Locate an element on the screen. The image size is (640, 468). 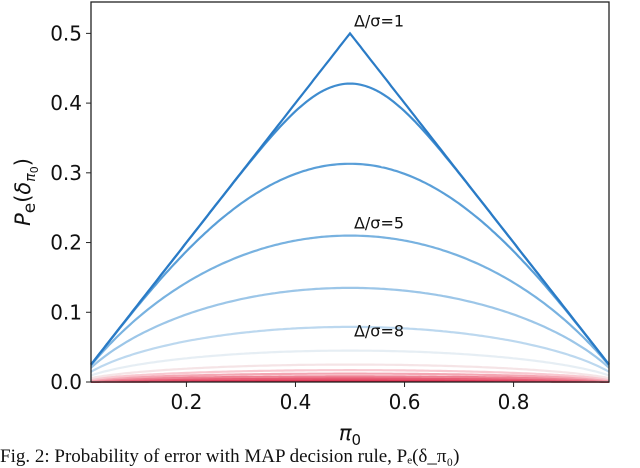
x-tick-label: 0.4 is located at coordinates (296, 402).